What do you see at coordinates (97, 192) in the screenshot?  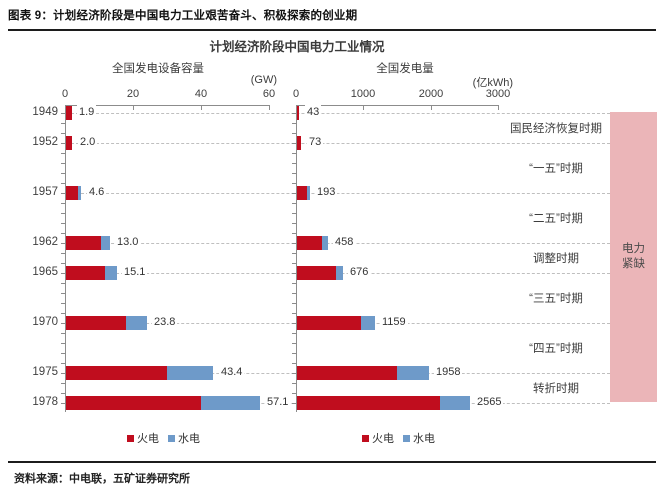 I see `bar-value-label: 4.6` at bounding box center [97, 192].